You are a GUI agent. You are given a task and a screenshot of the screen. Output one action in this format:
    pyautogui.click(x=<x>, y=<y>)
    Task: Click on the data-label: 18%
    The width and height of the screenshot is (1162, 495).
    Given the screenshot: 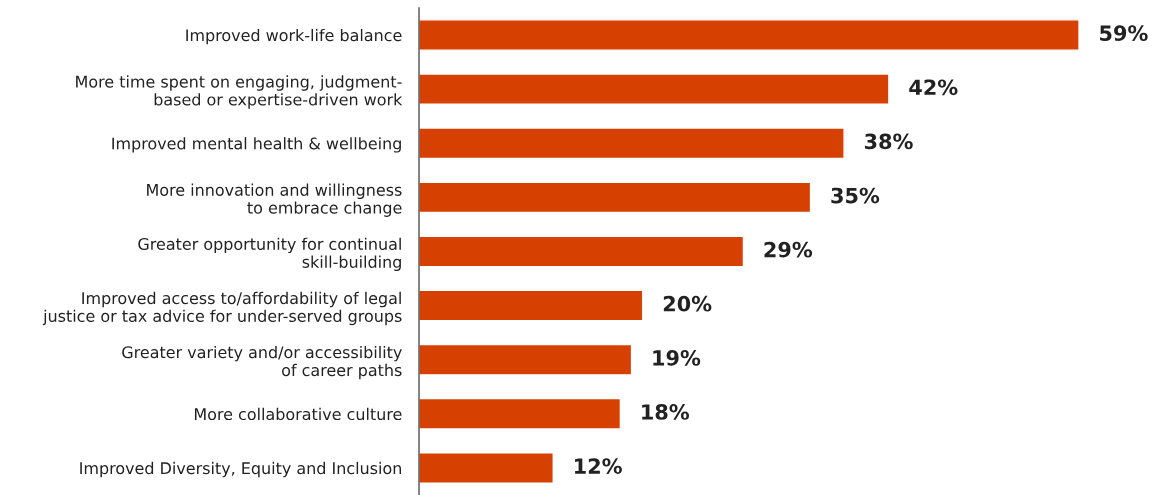 What is the action you would take?
    pyautogui.click(x=666, y=412)
    